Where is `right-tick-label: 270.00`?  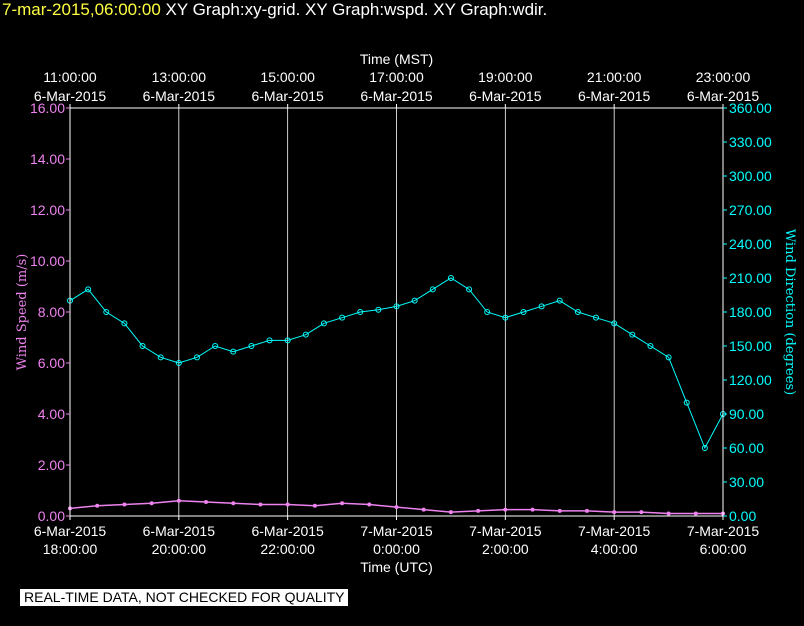
right-tick-label: 270.00 is located at coordinates (750, 210).